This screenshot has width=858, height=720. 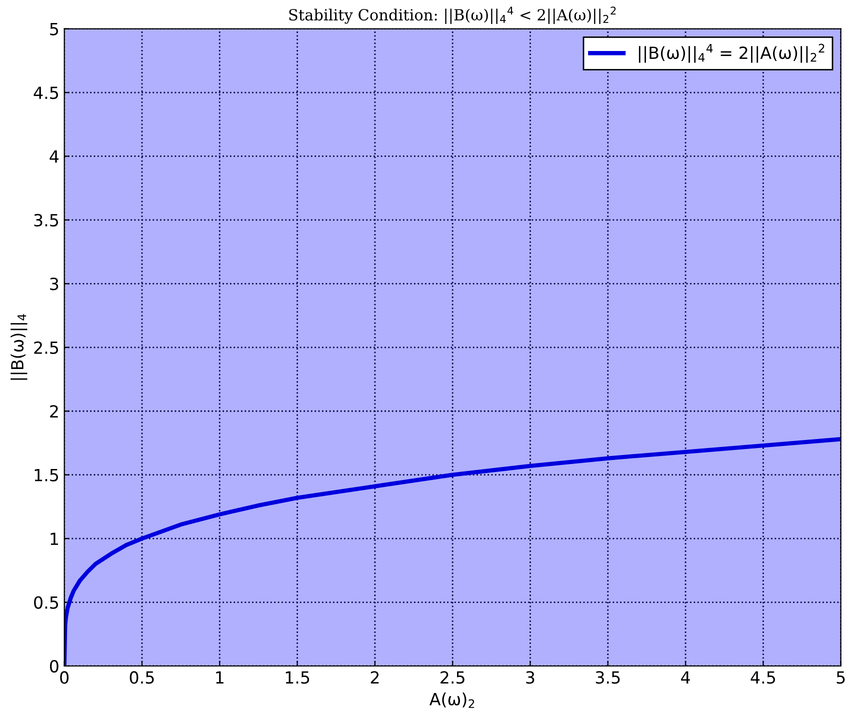 I want to click on x-tick-label: 2.5, so click(x=452, y=677).